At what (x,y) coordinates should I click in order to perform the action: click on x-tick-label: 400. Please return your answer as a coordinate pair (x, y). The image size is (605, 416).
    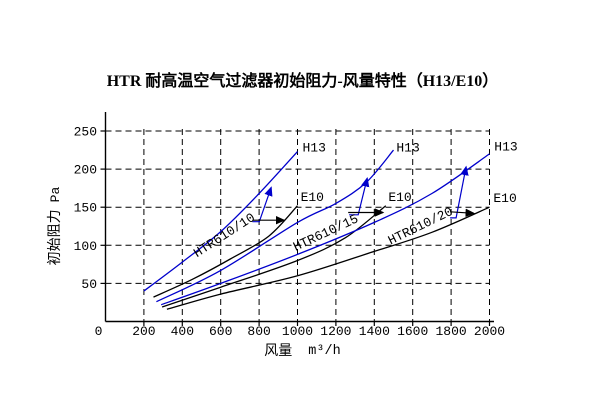
    Looking at the image, I should click on (182, 331).